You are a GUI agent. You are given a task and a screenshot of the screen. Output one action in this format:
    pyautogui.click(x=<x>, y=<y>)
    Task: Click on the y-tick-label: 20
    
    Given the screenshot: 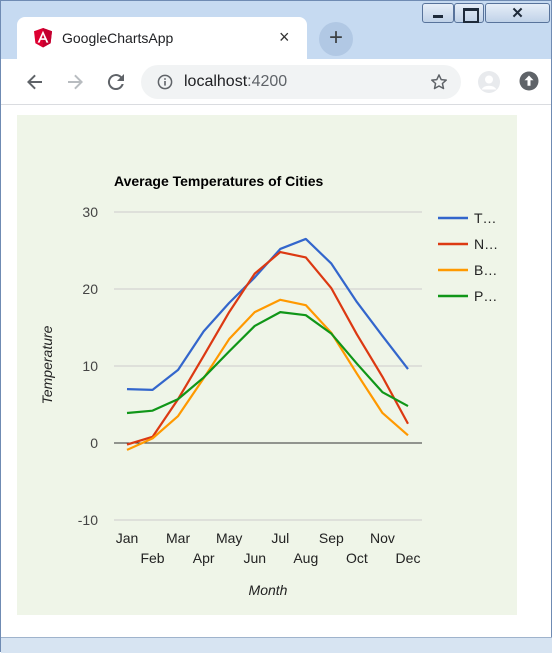 What is the action you would take?
    pyautogui.click(x=90, y=289)
    